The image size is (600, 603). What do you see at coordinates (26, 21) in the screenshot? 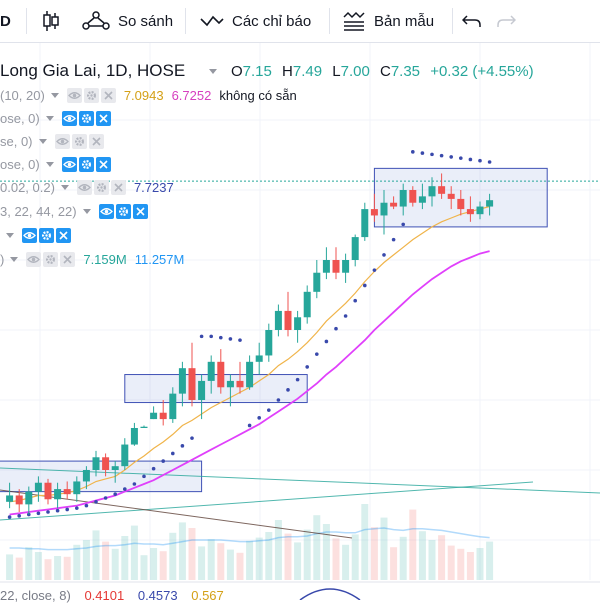
I see `toolbar-divider` at bounding box center [26, 21].